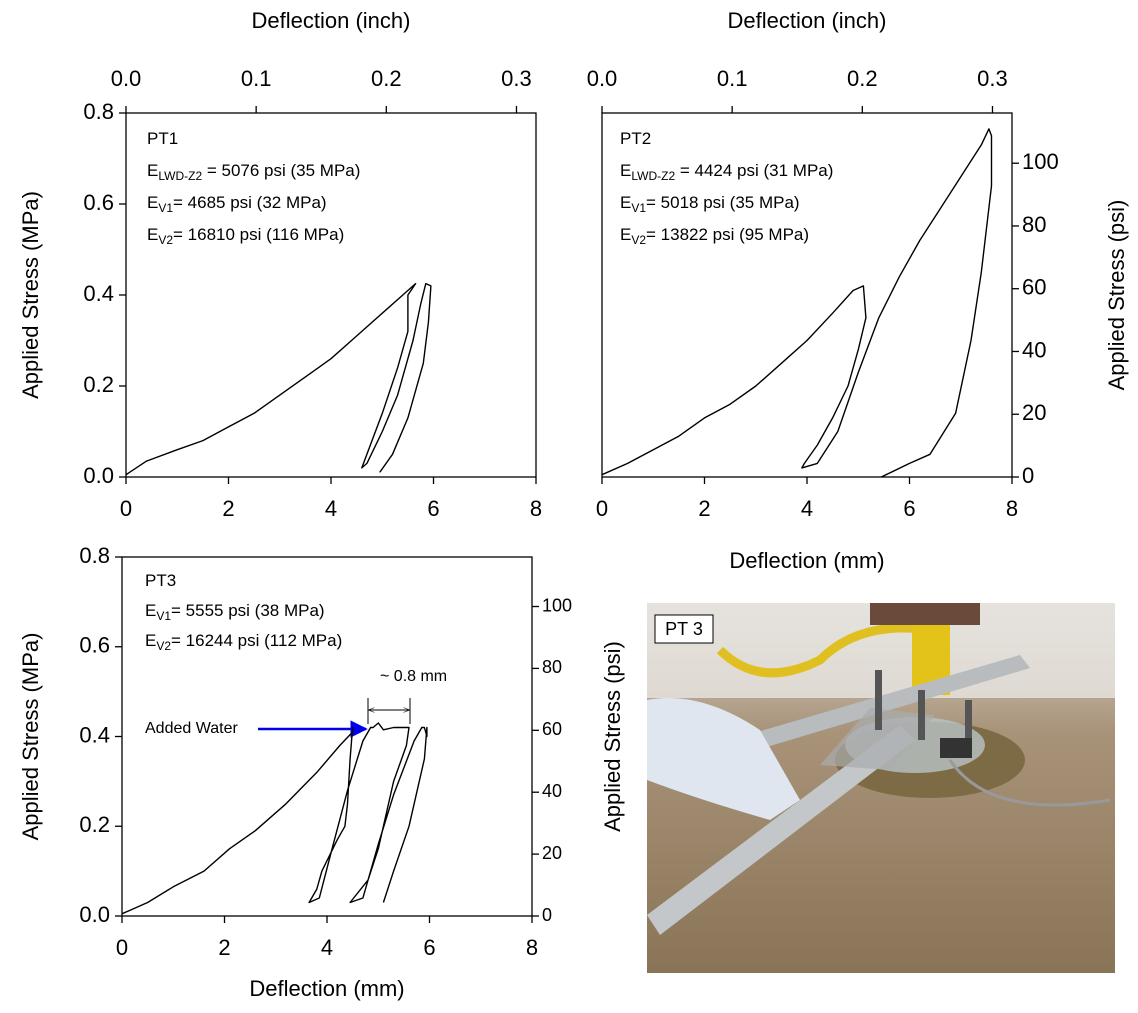  I want to click on annotation: PT2, so click(635, 138).